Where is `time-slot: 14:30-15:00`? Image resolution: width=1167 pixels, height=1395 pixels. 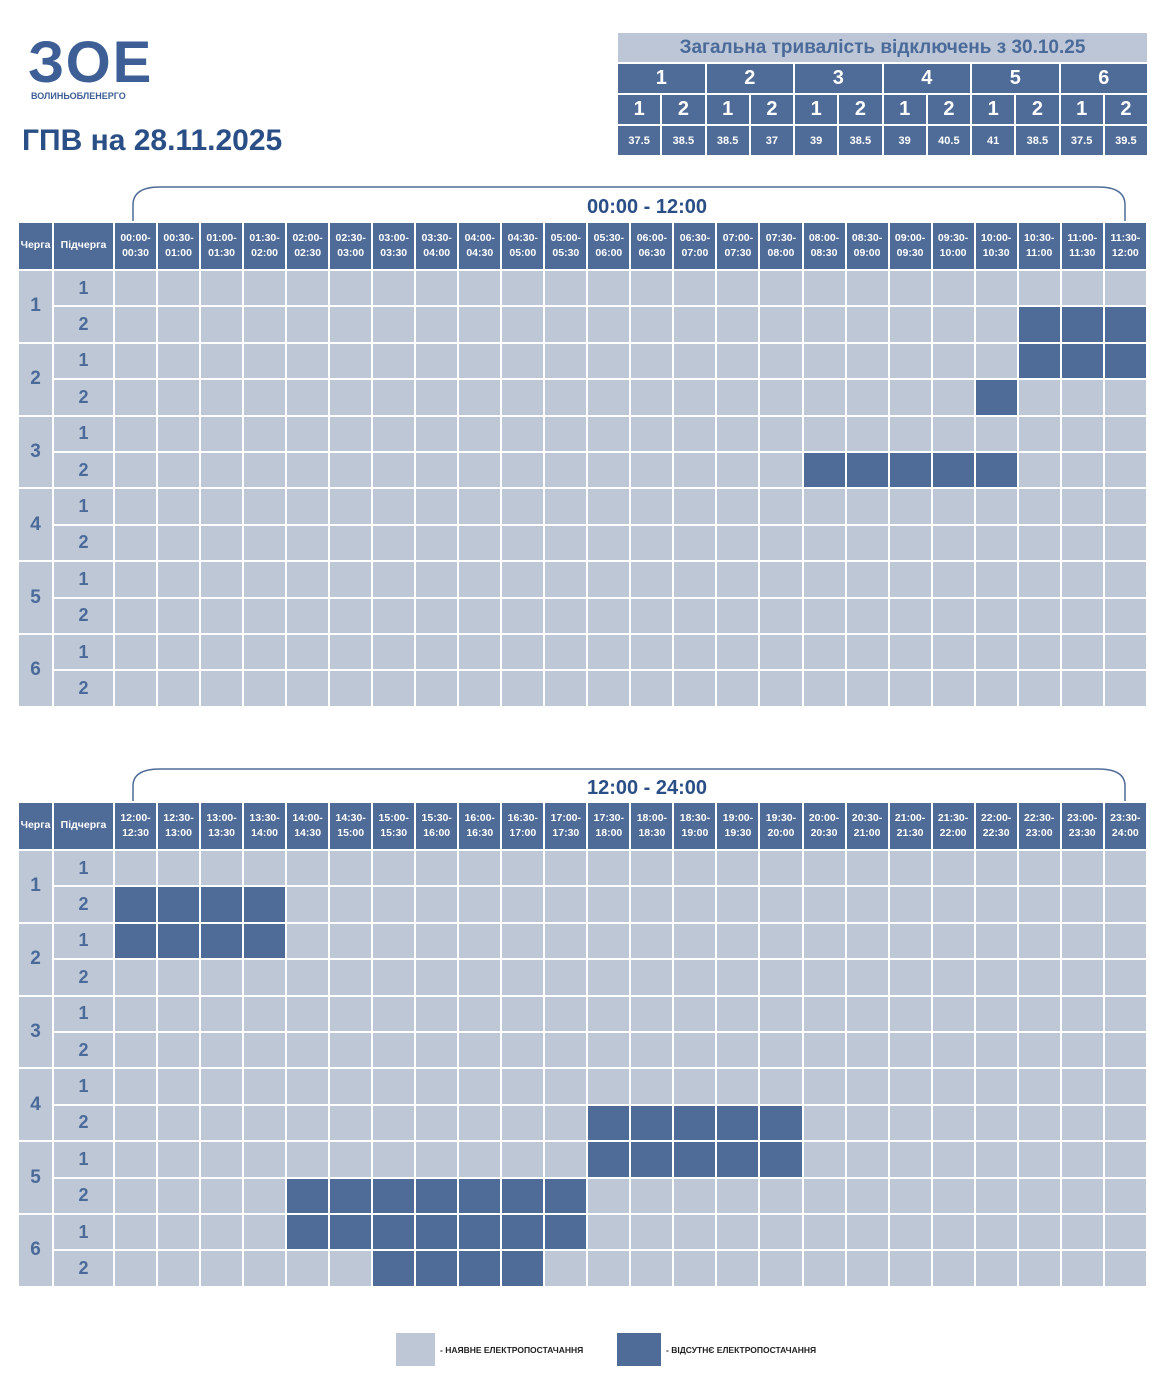 time-slot: 14:30-15:00 is located at coordinates (351, 826).